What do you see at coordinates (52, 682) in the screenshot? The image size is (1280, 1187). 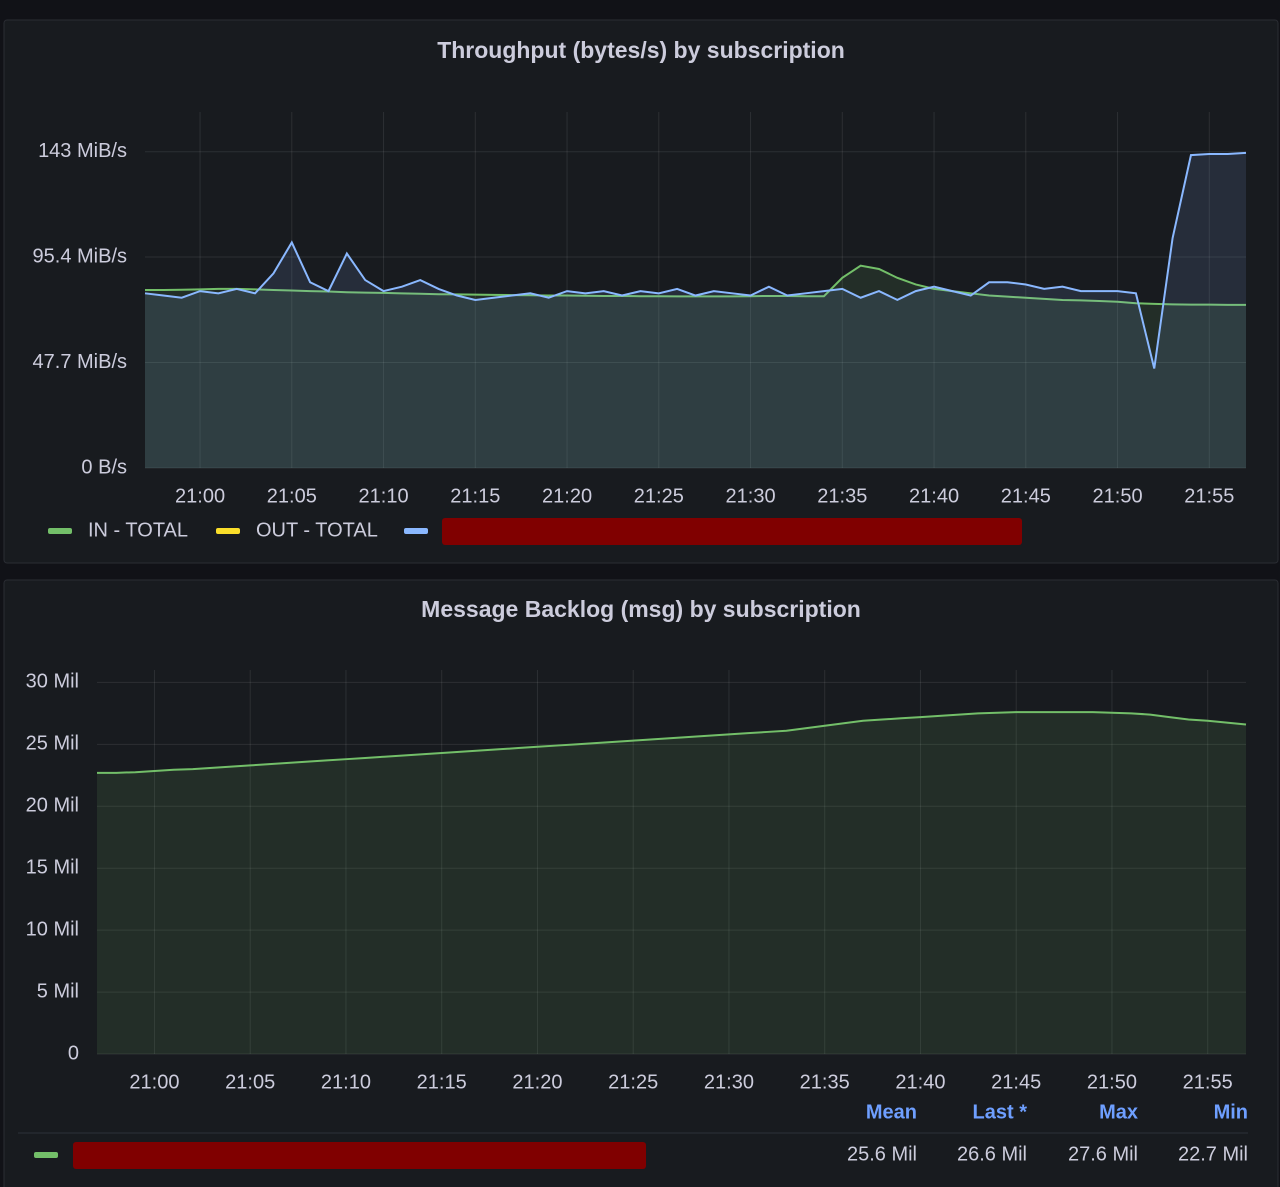 I see `y-tick-label: 30 Mil` at bounding box center [52, 682].